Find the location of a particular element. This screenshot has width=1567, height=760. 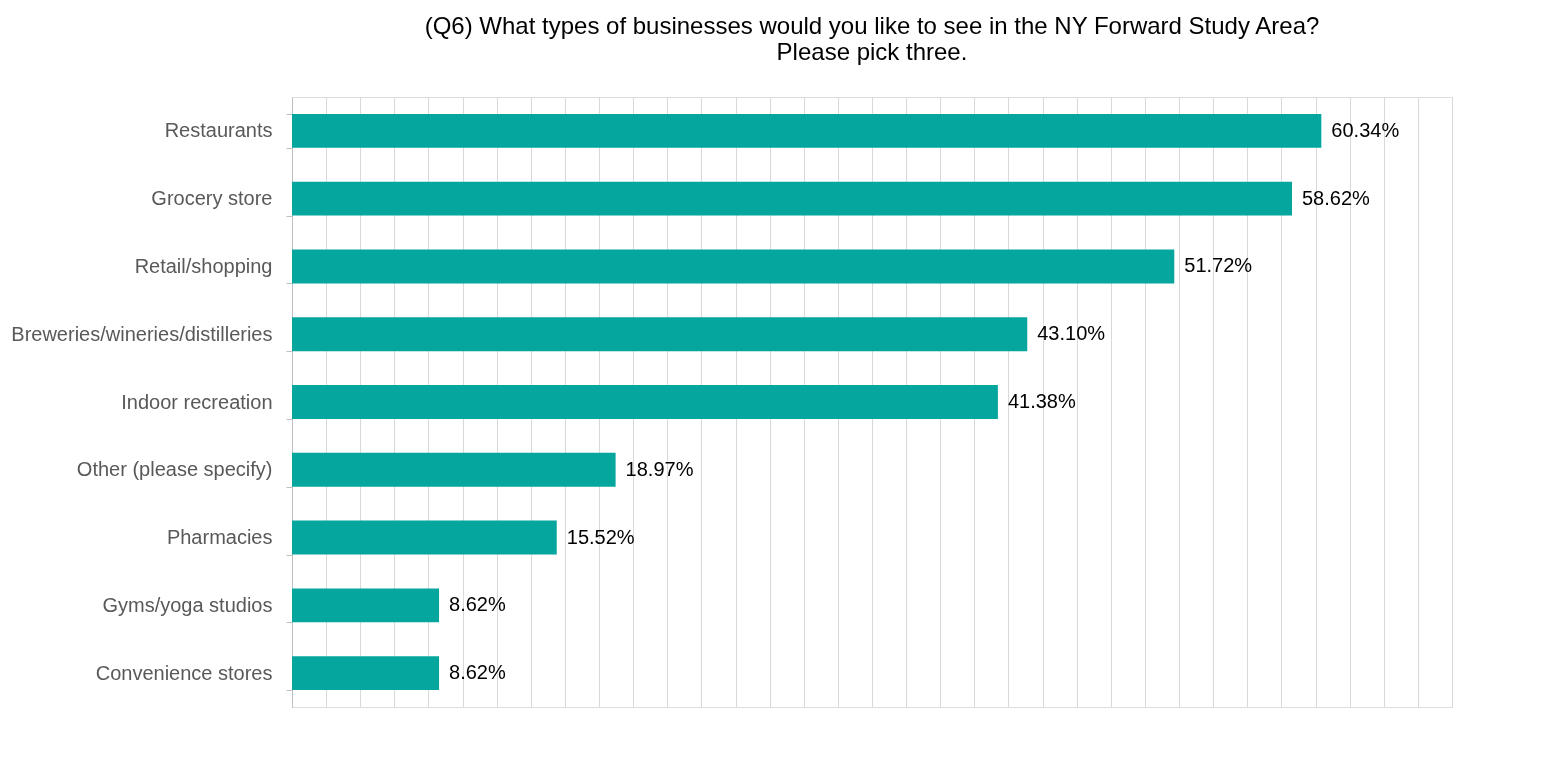

data-label: 41.38% is located at coordinates (1041, 401).